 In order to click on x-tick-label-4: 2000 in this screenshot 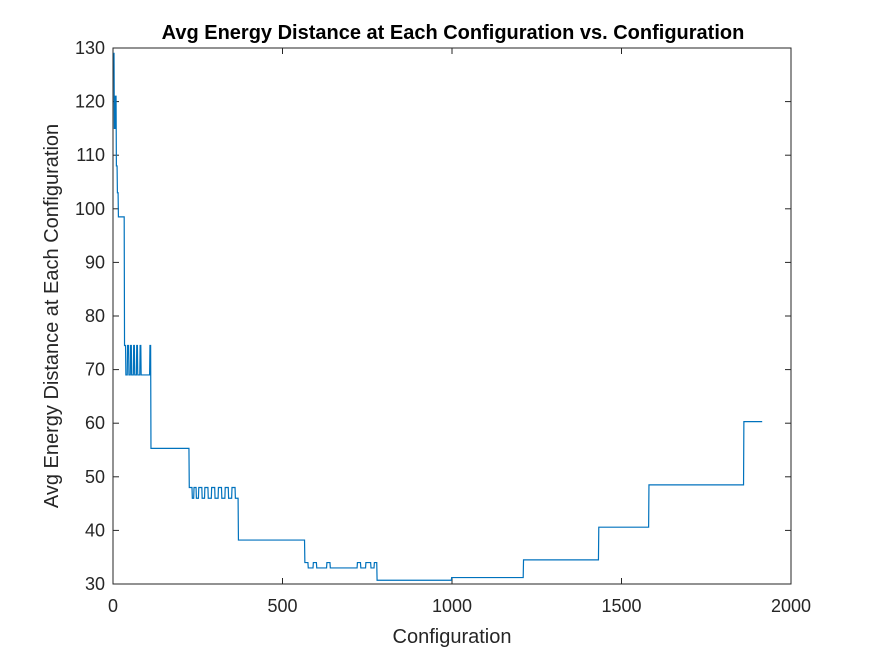, I will do `click(791, 606)`.